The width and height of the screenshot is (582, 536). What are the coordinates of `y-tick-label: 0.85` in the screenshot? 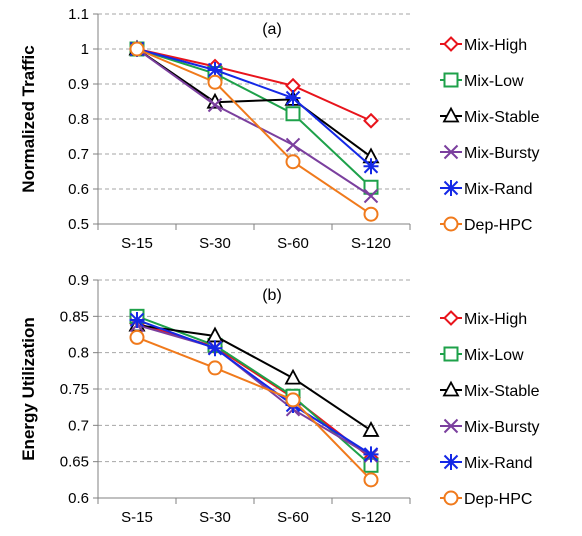 It's located at (74, 316).